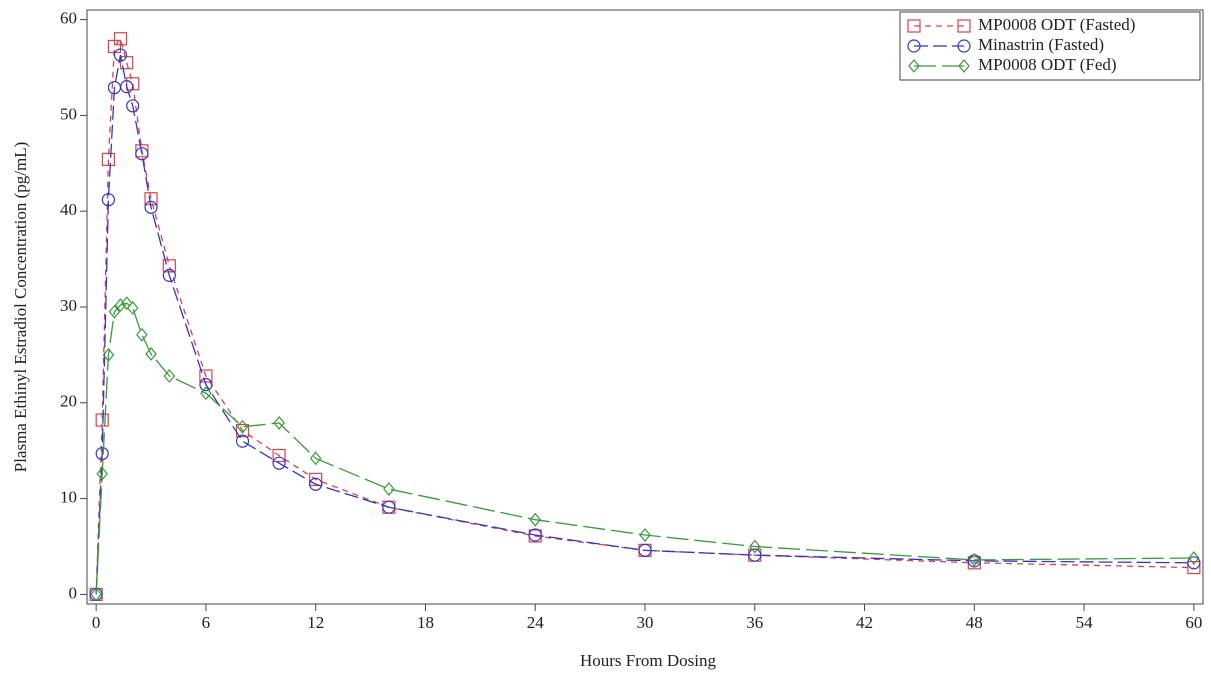 Image resolution: width=1211 pixels, height=677 pixels. I want to click on y-tick-label: 20, so click(68, 401).